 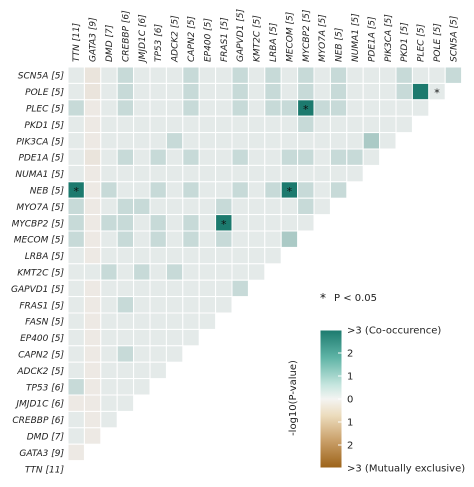 What do you see at coordinates (340, 44) in the screenshot?
I see `column-label: NEB [5]` at bounding box center [340, 44].